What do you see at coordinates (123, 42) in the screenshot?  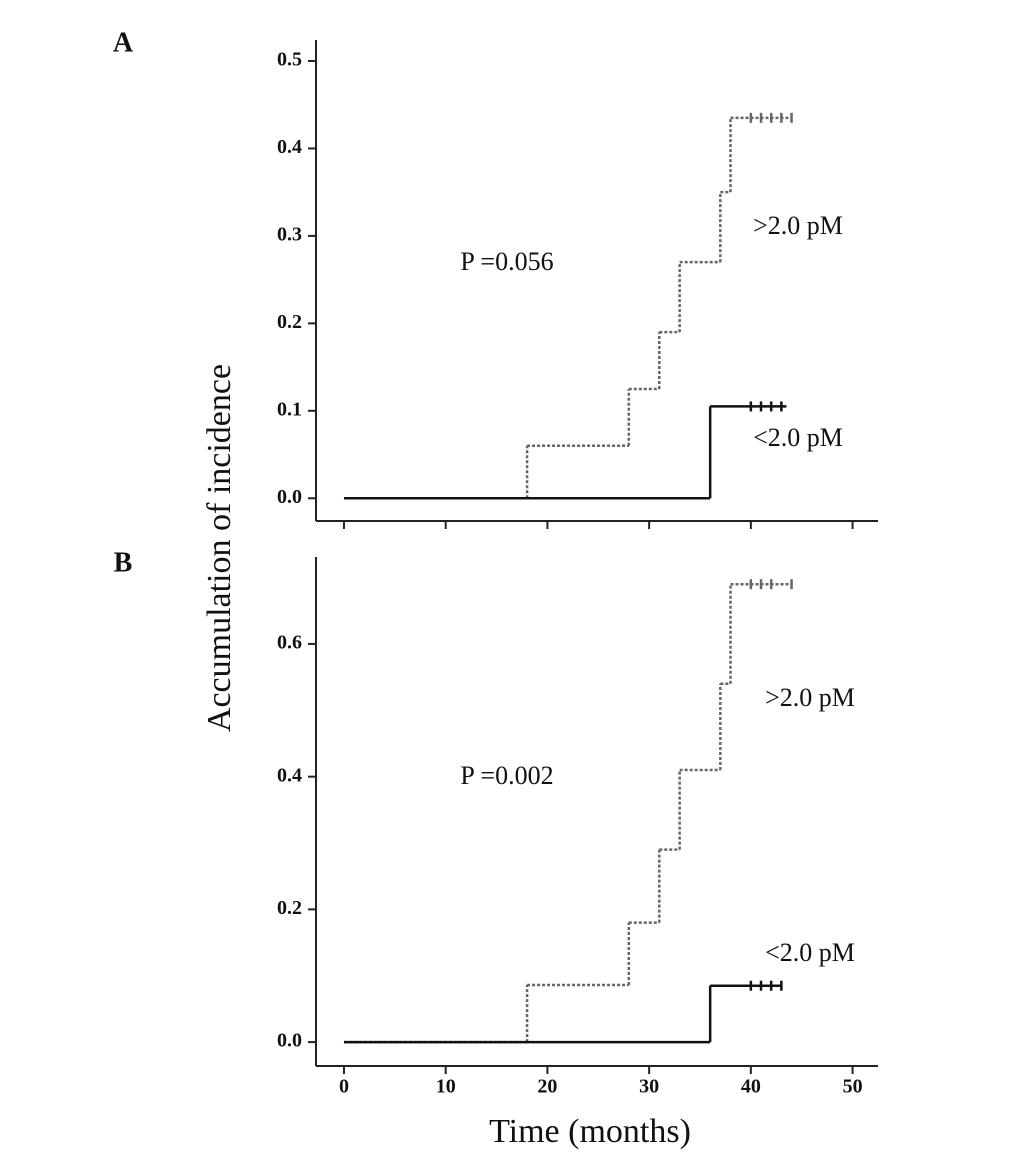 I see `panel-label: A` at bounding box center [123, 42].